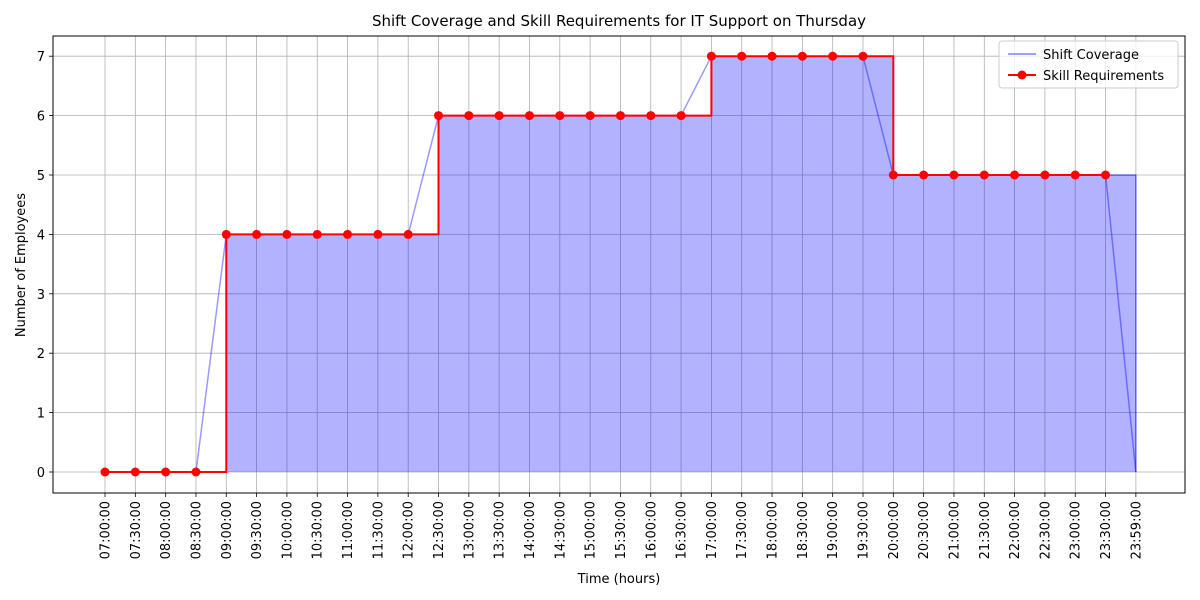  I want to click on y-tick-label: 1, so click(41, 414).